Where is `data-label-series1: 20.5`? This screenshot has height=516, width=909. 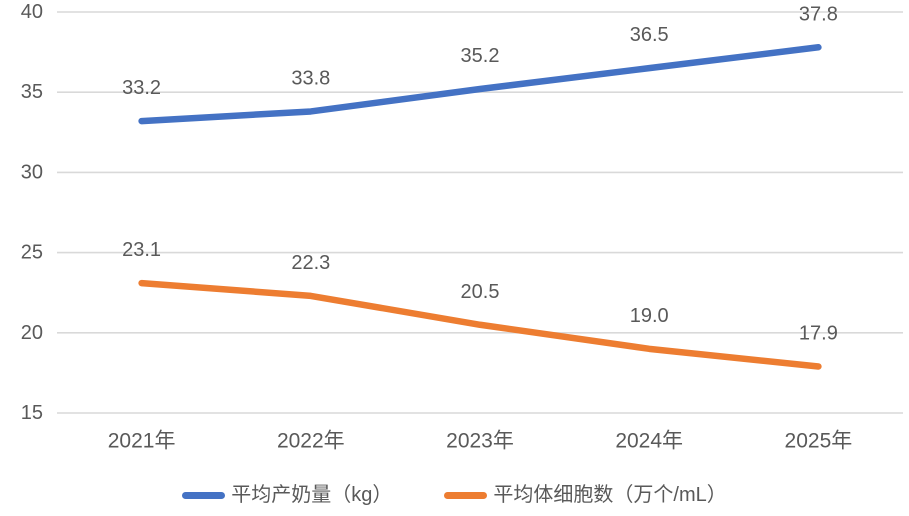 data-label-series1: 20.5 is located at coordinates (480, 292).